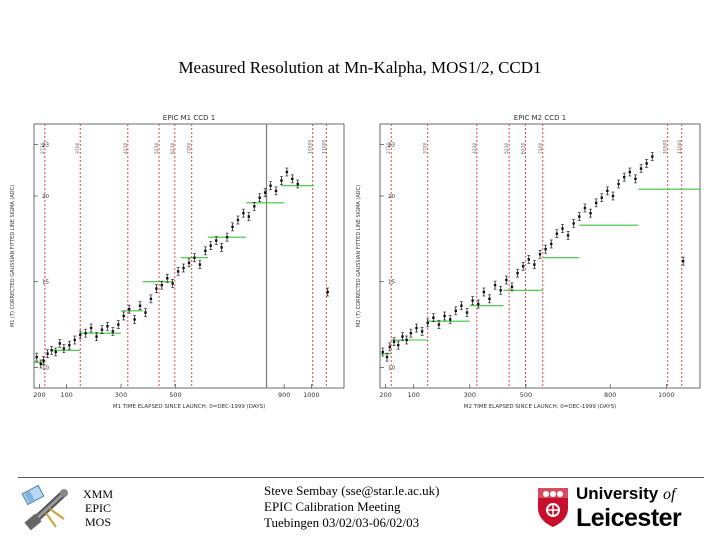  Describe the element at coordinates (97, 522) in the screenshot. I see `mos-label-line-3: MOS` at that location.